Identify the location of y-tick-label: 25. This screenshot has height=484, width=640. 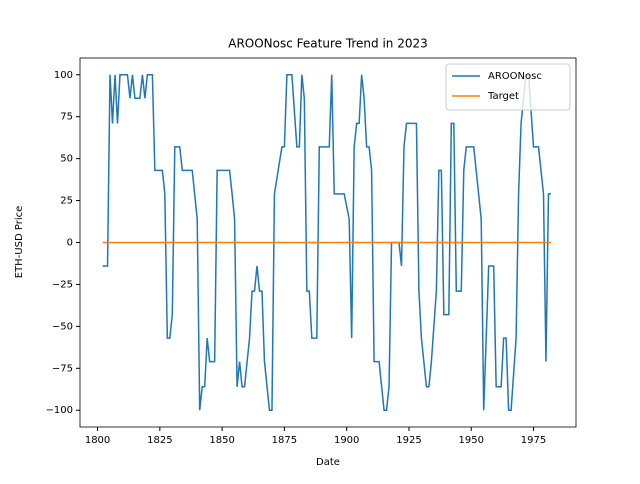
(66, 201).